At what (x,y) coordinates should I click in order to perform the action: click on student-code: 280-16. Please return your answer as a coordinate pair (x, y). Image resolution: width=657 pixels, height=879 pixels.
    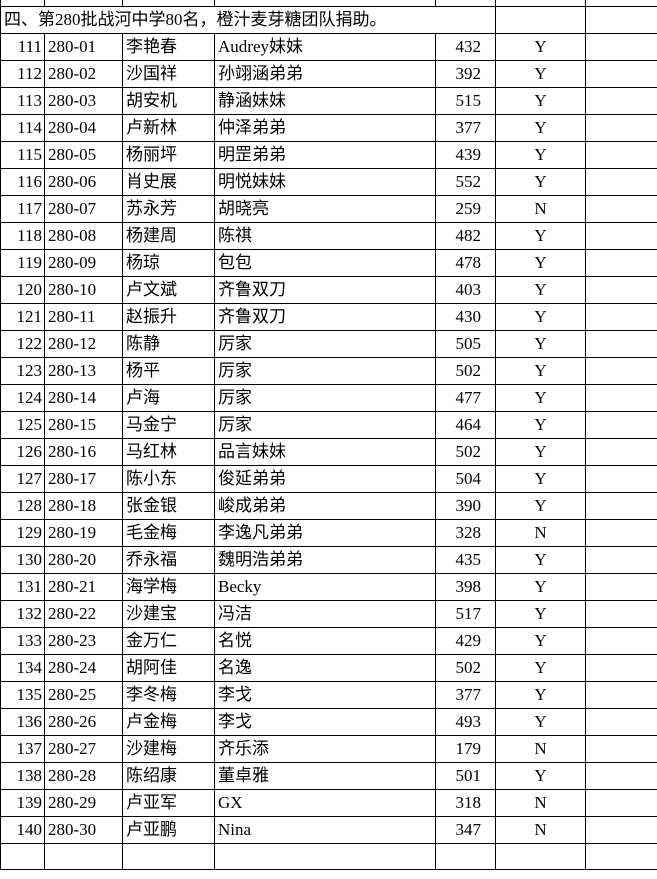
    Looking at the image, I should click on (83, 452).